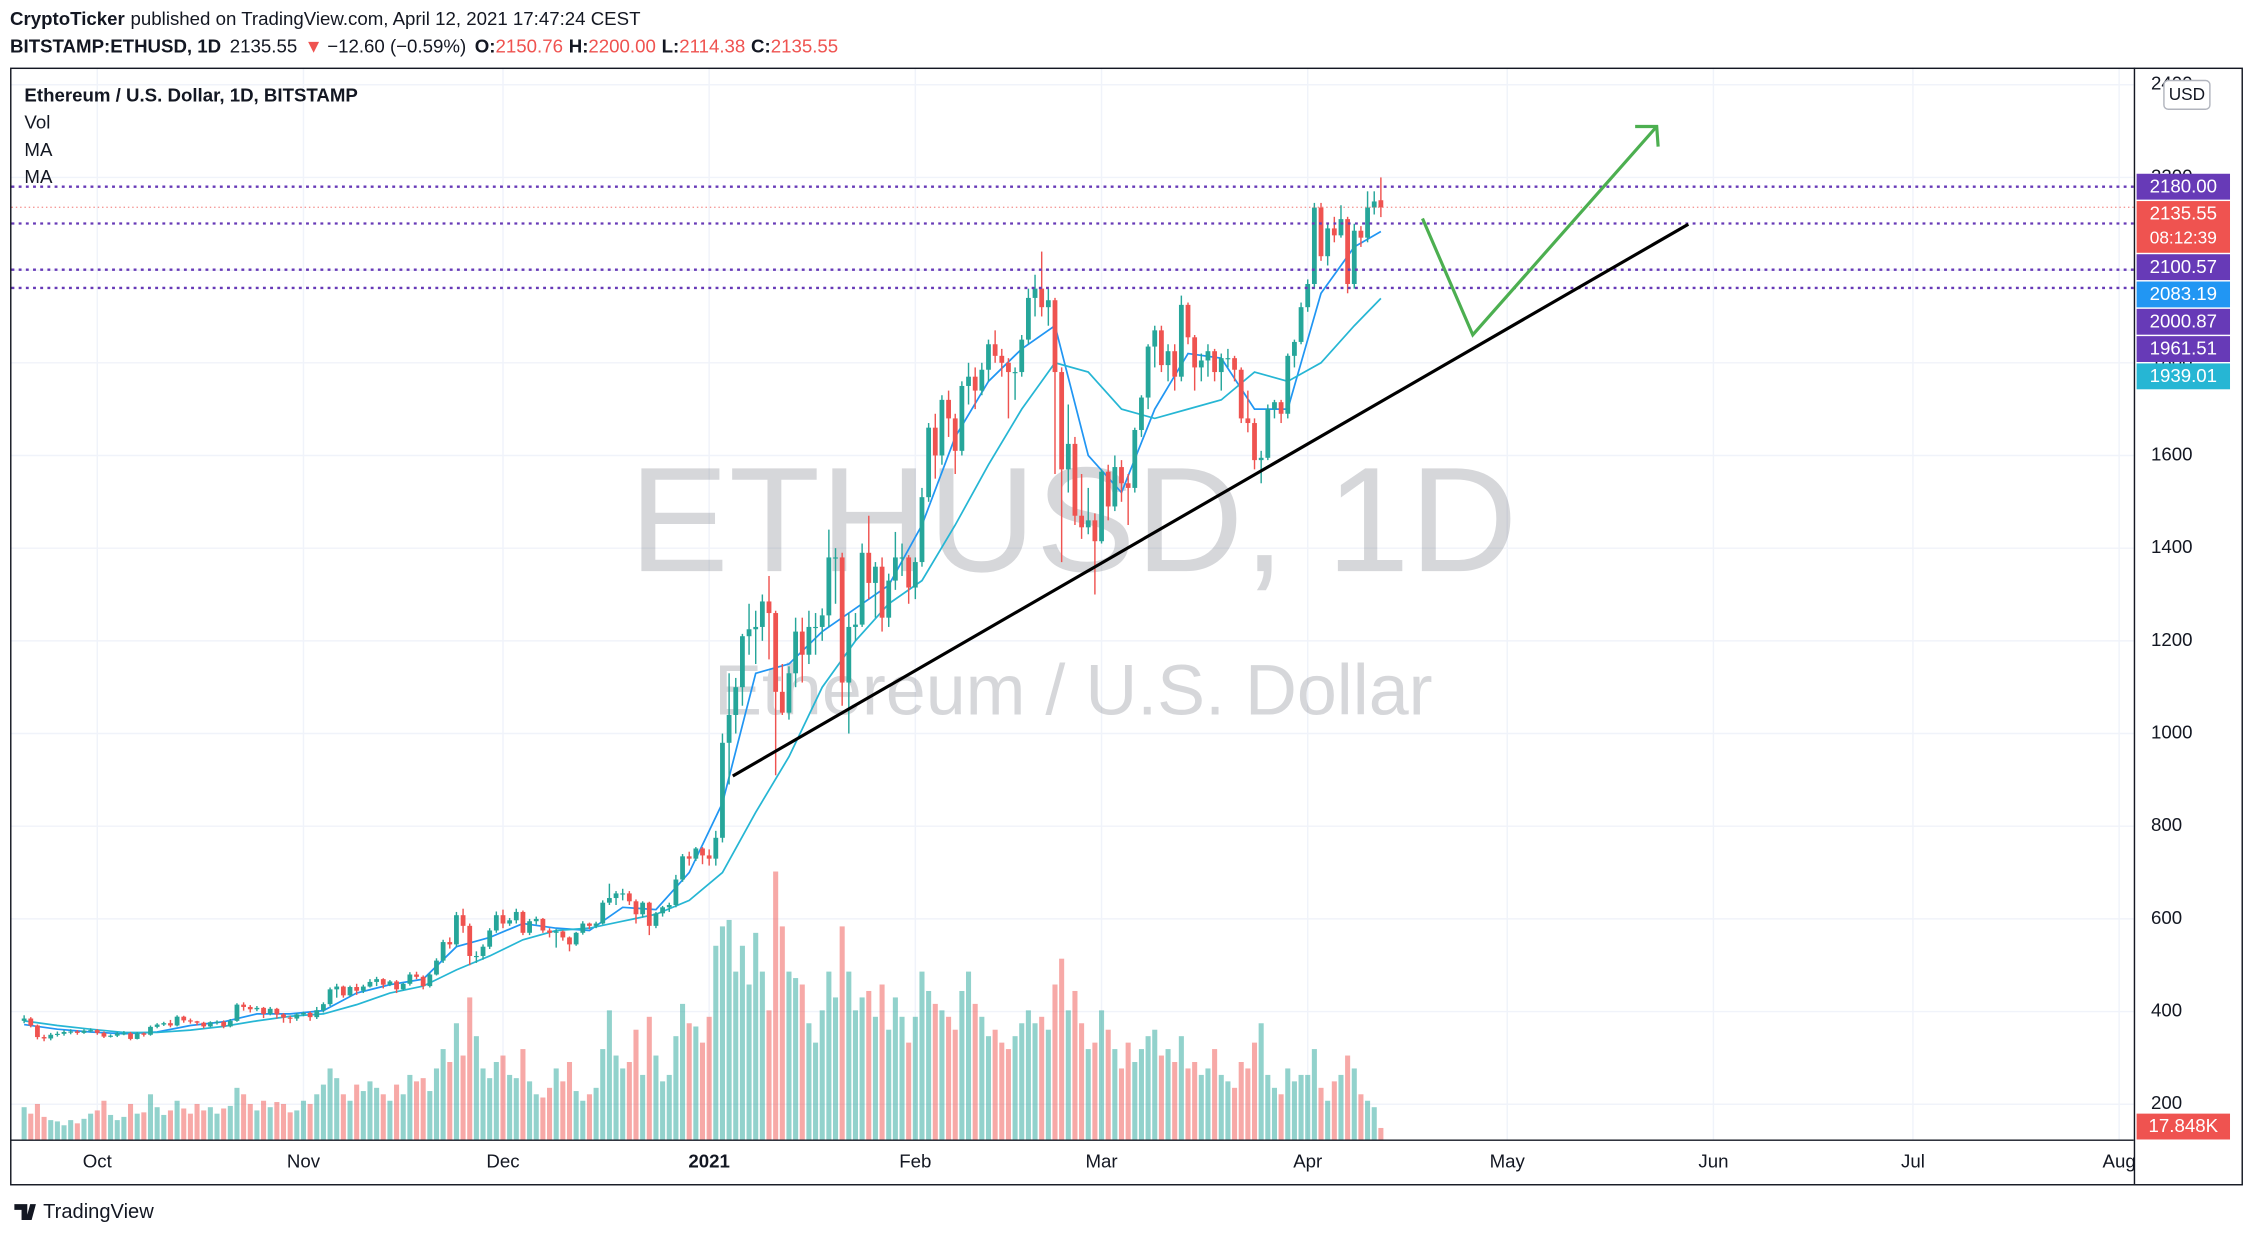 This screenshot has width=2253, height=1243. What do you see at coordinates (761, 45) in the screenshot?
I see `ohlc-key: C:` at bounding box center [761, 45].